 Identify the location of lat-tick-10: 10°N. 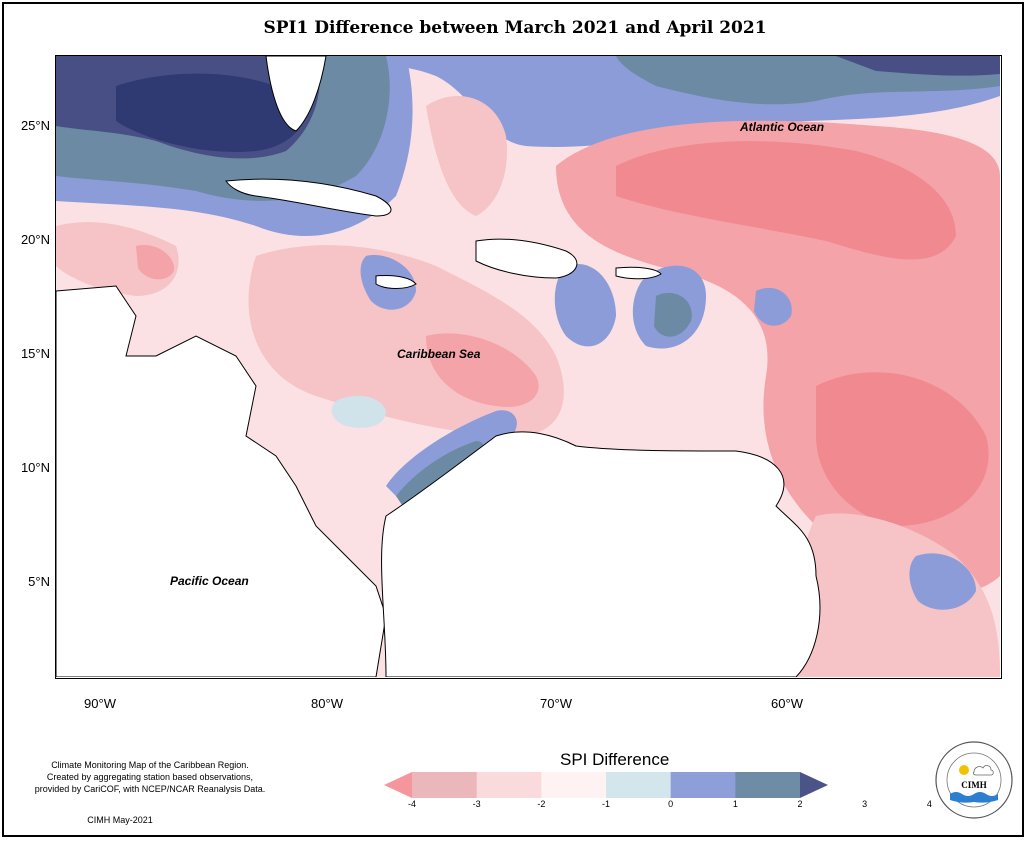
(35, 467).